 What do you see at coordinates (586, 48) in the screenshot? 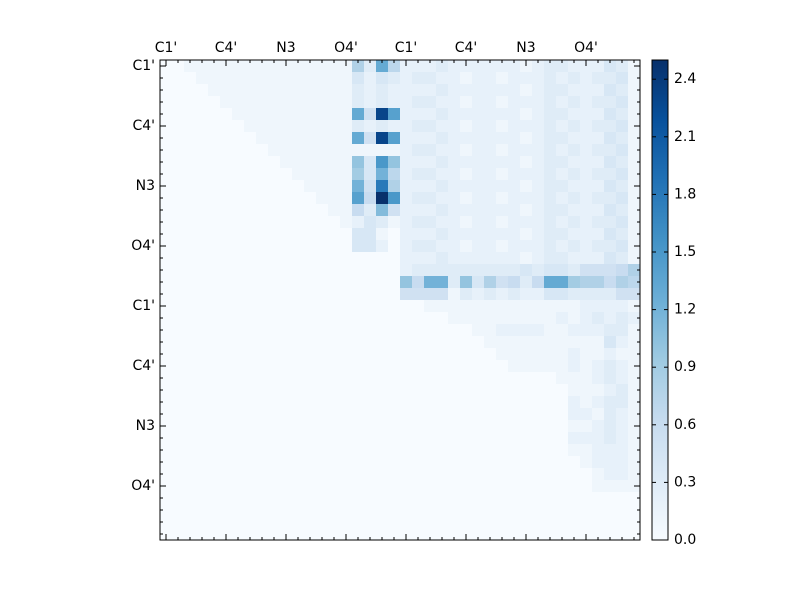
I see `x-tick-label: O4'` at bounding box center [586, 48].